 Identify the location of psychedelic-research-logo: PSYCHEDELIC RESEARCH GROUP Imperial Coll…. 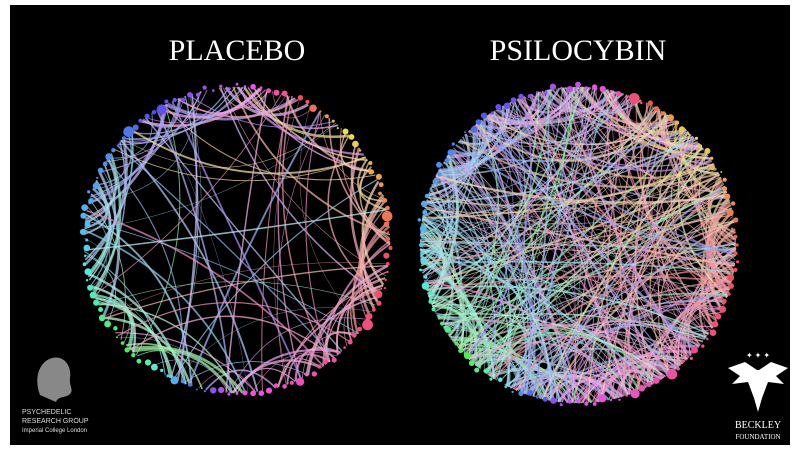
(55, 395).